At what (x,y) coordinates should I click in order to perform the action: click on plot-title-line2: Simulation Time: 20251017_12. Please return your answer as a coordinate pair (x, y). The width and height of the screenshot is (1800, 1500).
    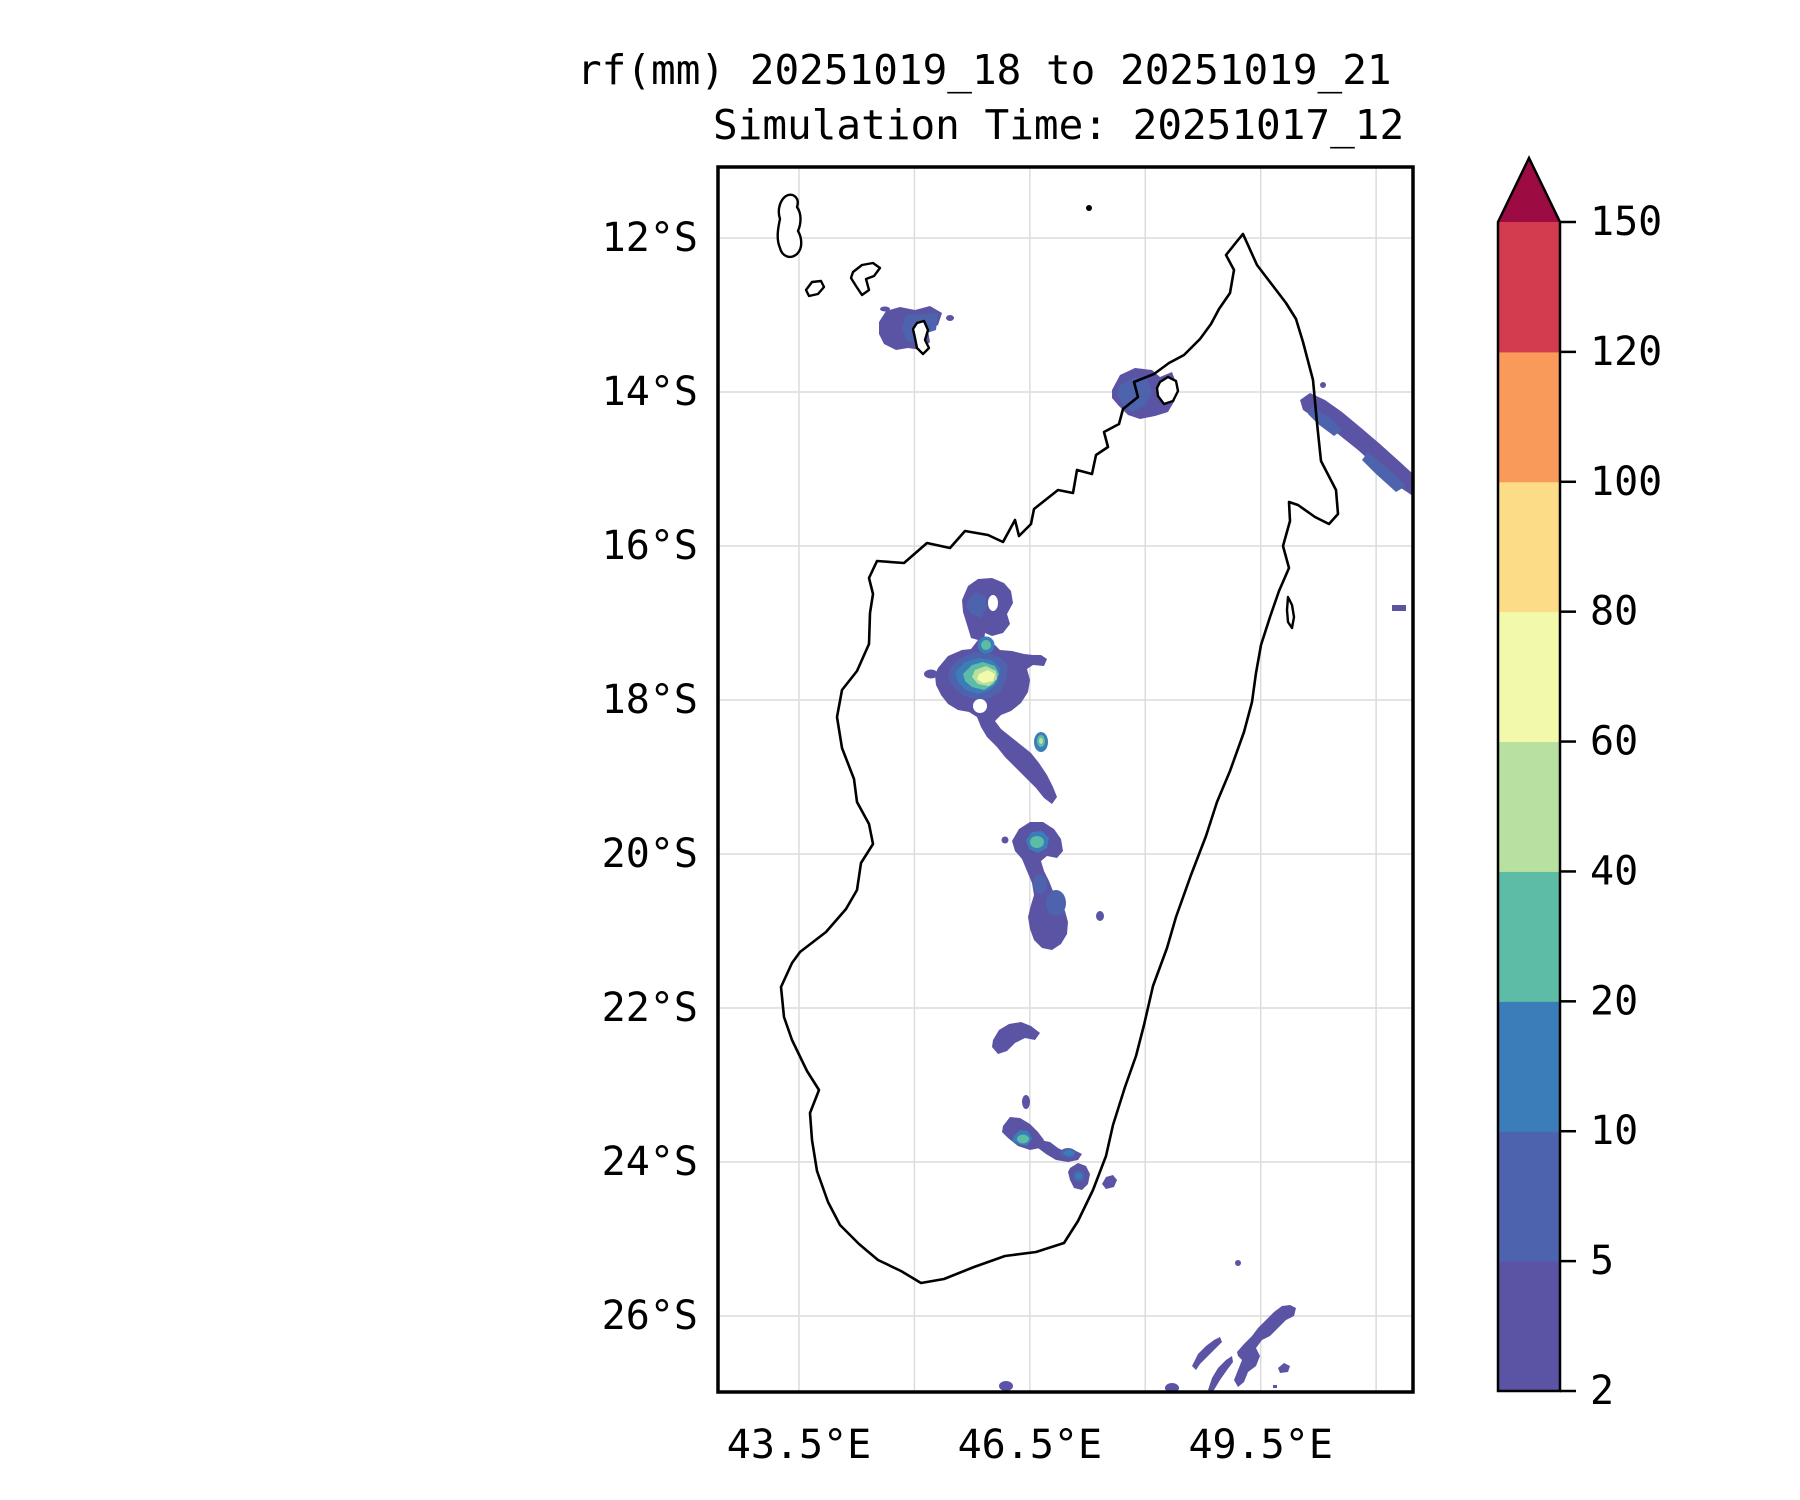
    Looking at the image, I should click on (1058, 125).